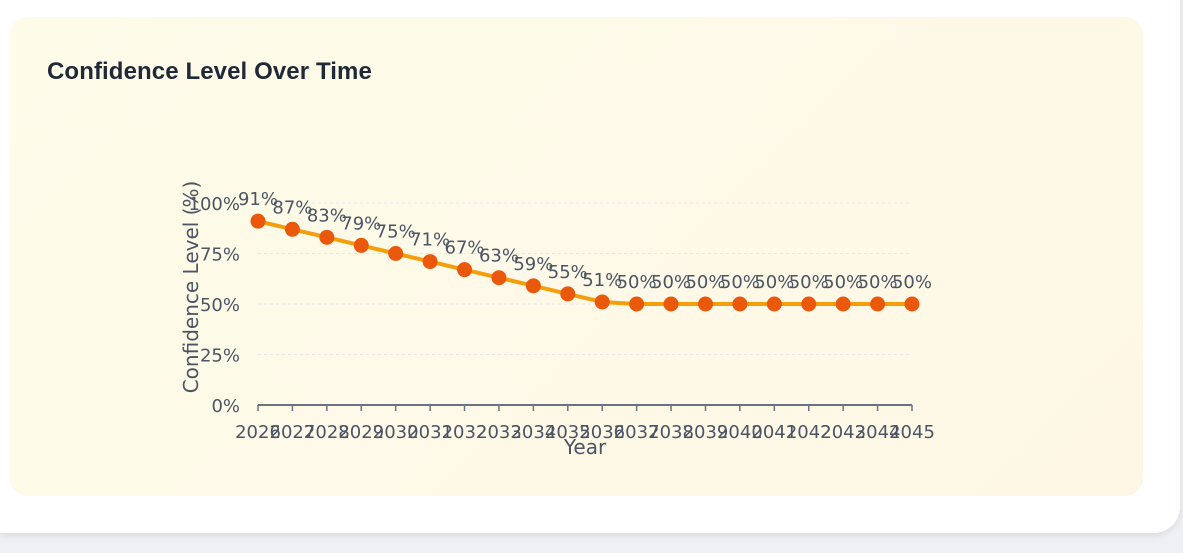 The image size is (1183, 553). I want to click on chart-title: Confidence Level Over Time, so click(209, 71).